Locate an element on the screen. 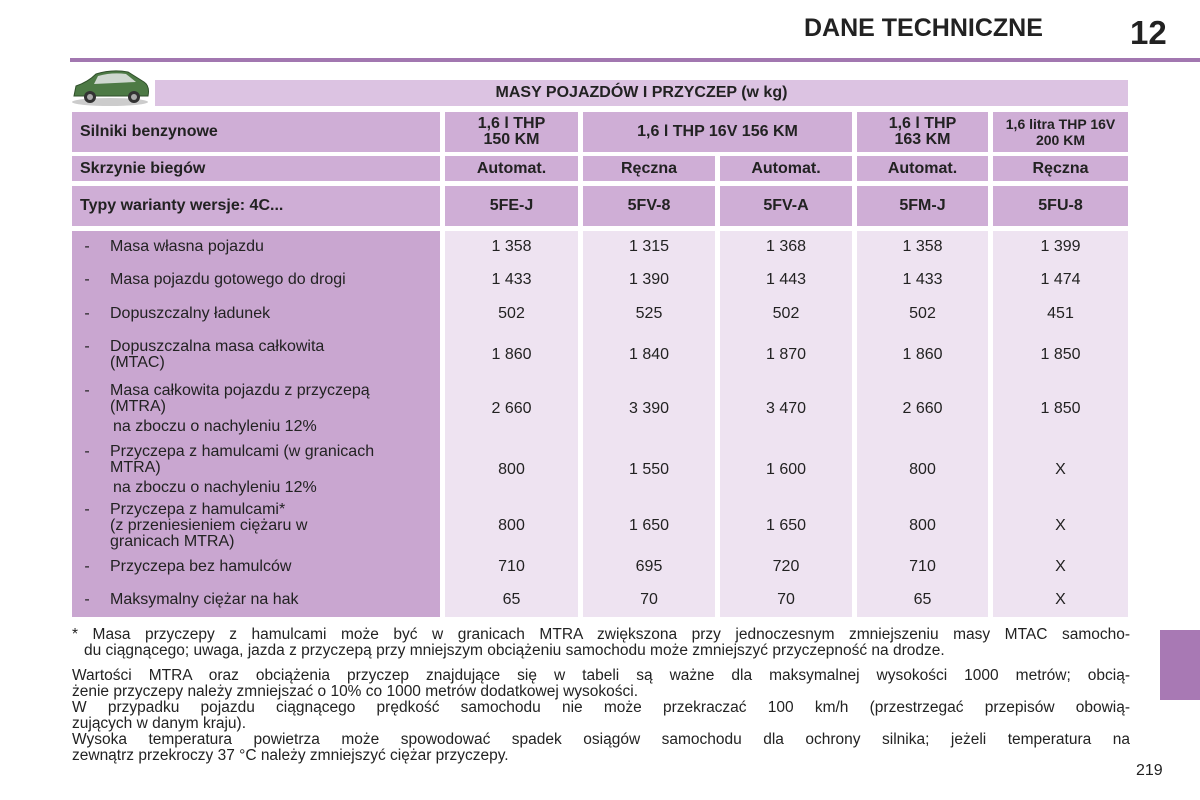  engine-cell: 1,6 litra THP 16V 200 KM is located at coordinates (1060, 132).